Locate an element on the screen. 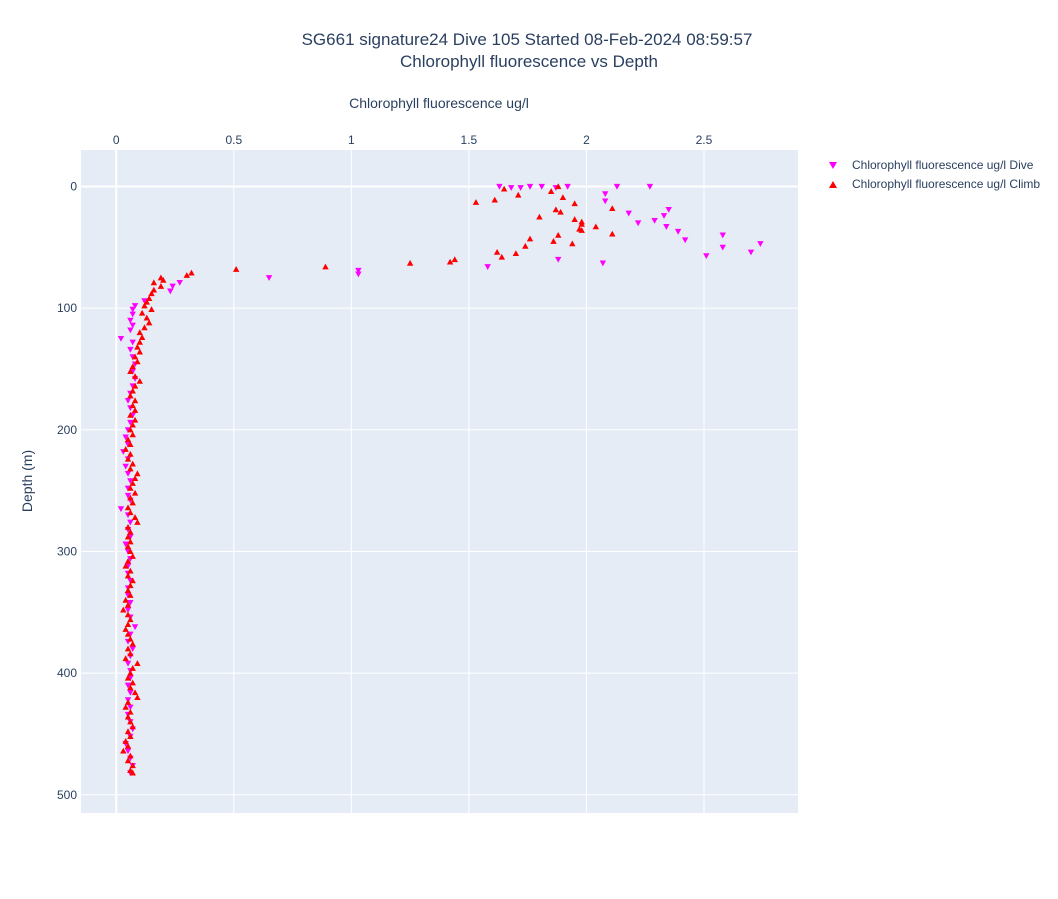  y-tick-label: 0 is located at coordinates (73, 186).